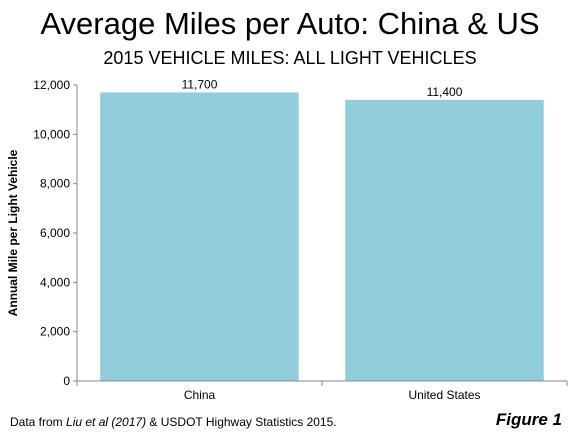 The height and width of the screenshot is (435, 580). I want to click on y-tick-label: 4,000, so click(55, 282).